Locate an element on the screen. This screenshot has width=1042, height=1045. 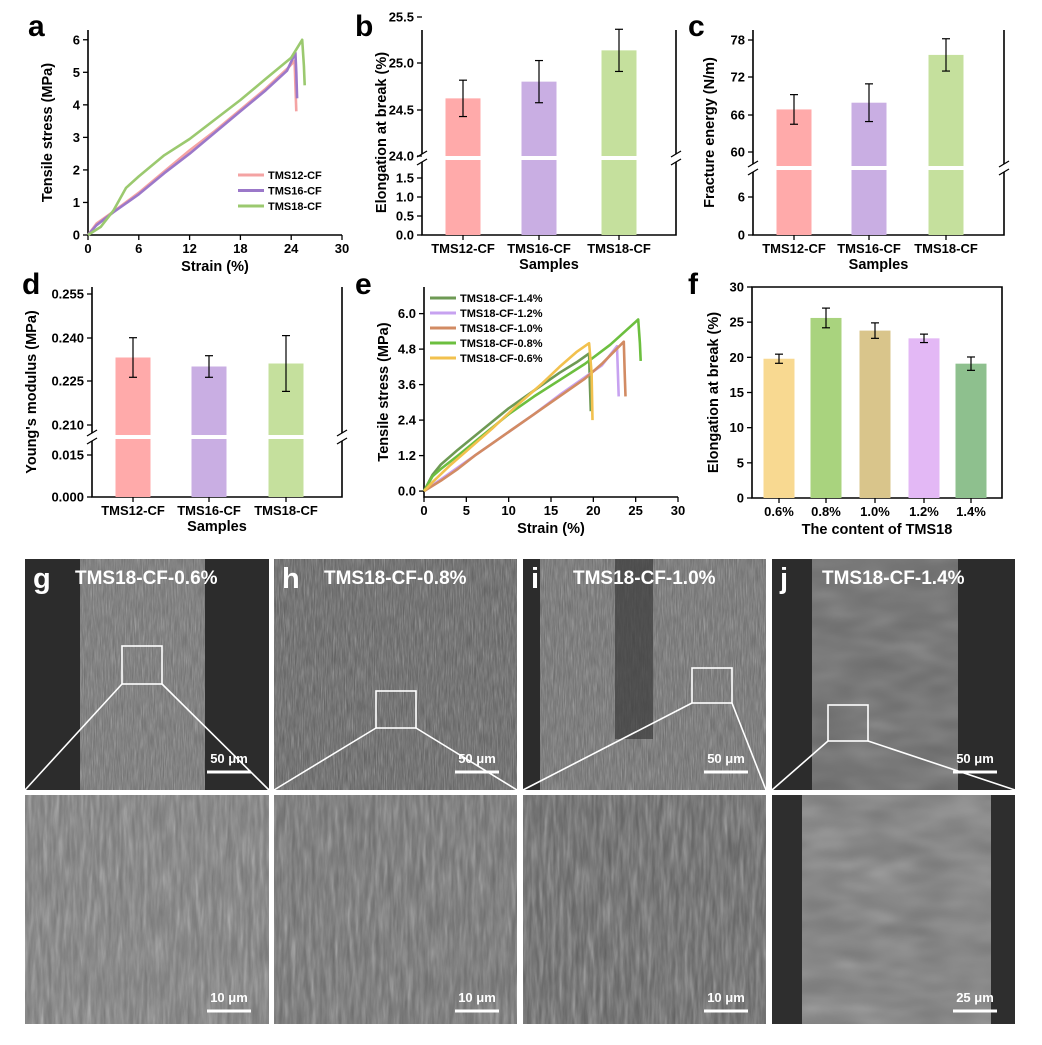
legend-label: TMS18-CF-1.4% is located at coordinates (501, 299).